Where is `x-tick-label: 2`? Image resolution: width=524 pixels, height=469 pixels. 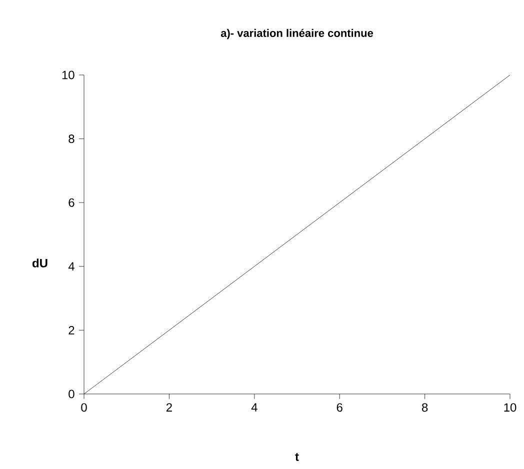 x-tick-label: 2 is located at coordinates (169, 407).